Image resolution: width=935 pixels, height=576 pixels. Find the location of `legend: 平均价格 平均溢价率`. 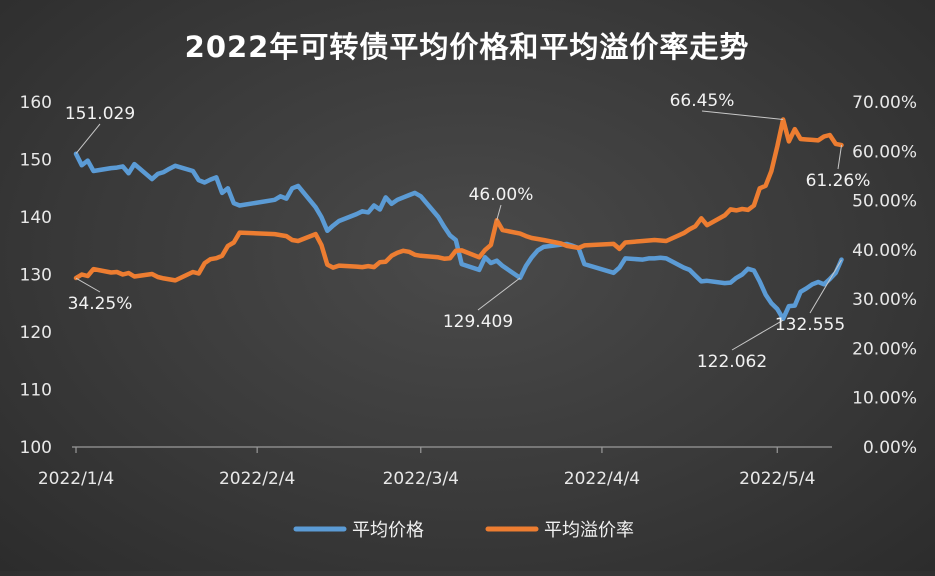

legend: 平均价格 平均溢价率 is located at coordinates (463, 530).